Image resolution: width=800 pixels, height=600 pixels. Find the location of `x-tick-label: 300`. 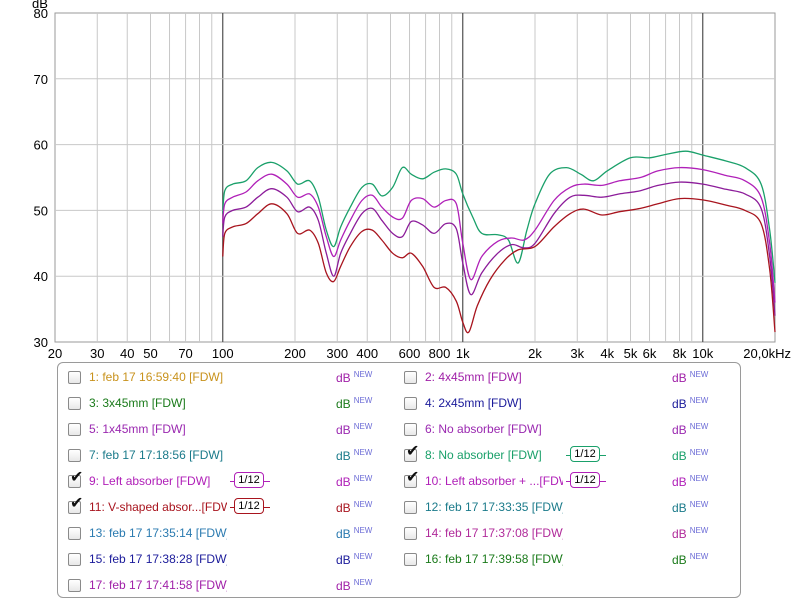

x-tick-label: 300 is located at coordinates (337, 353).